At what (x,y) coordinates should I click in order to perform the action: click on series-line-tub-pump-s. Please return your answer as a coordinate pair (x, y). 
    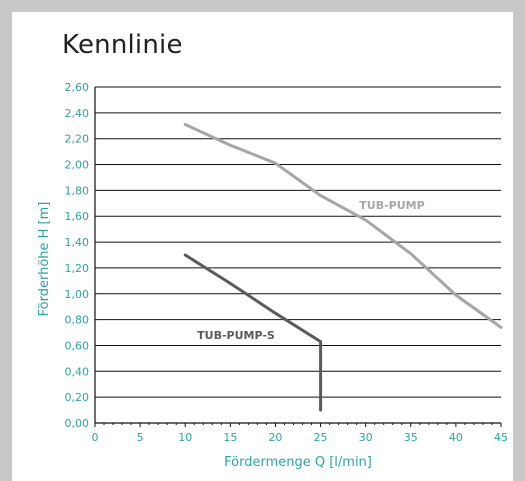
    Looking at the image, I should click on (253, 332).